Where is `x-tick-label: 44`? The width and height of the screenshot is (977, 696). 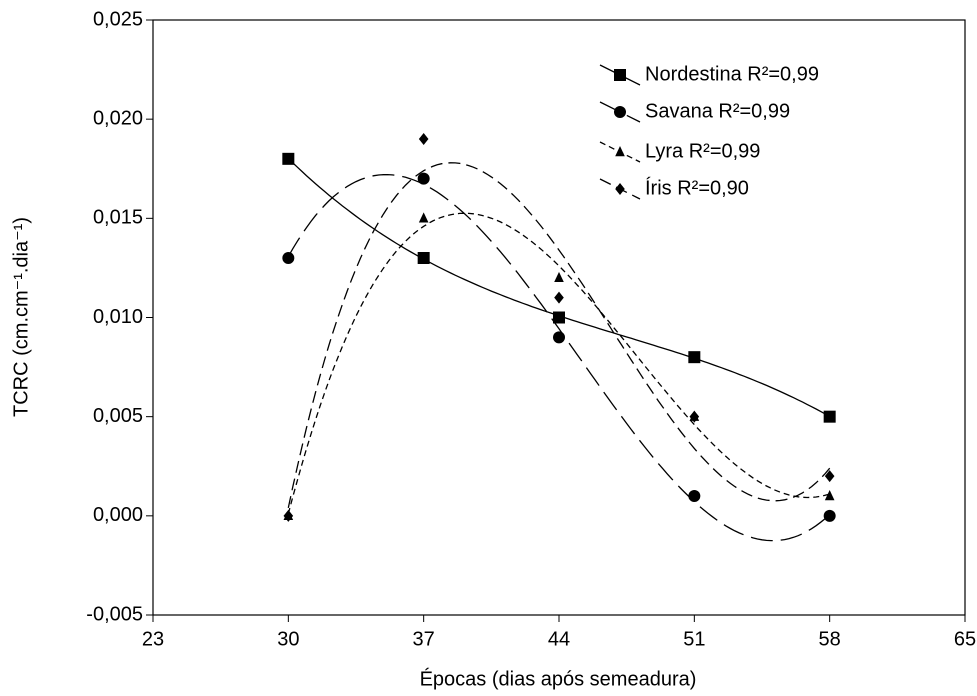
x-tick-label: 44 is located at coordinates (559, 639).